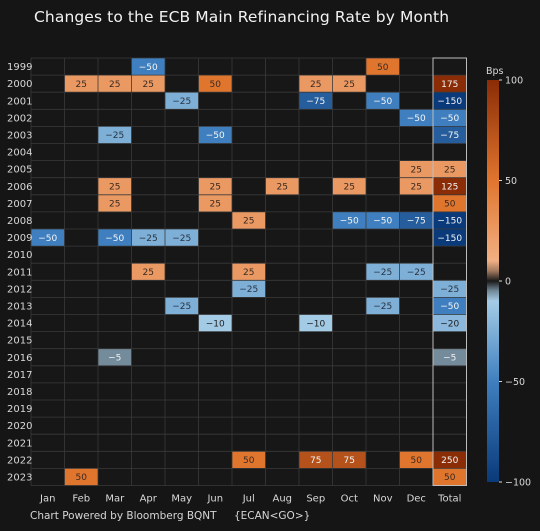  Describe the element at coordinates (19, 204) in the screenshot. I see `y-tick-label: 2007` at that location.